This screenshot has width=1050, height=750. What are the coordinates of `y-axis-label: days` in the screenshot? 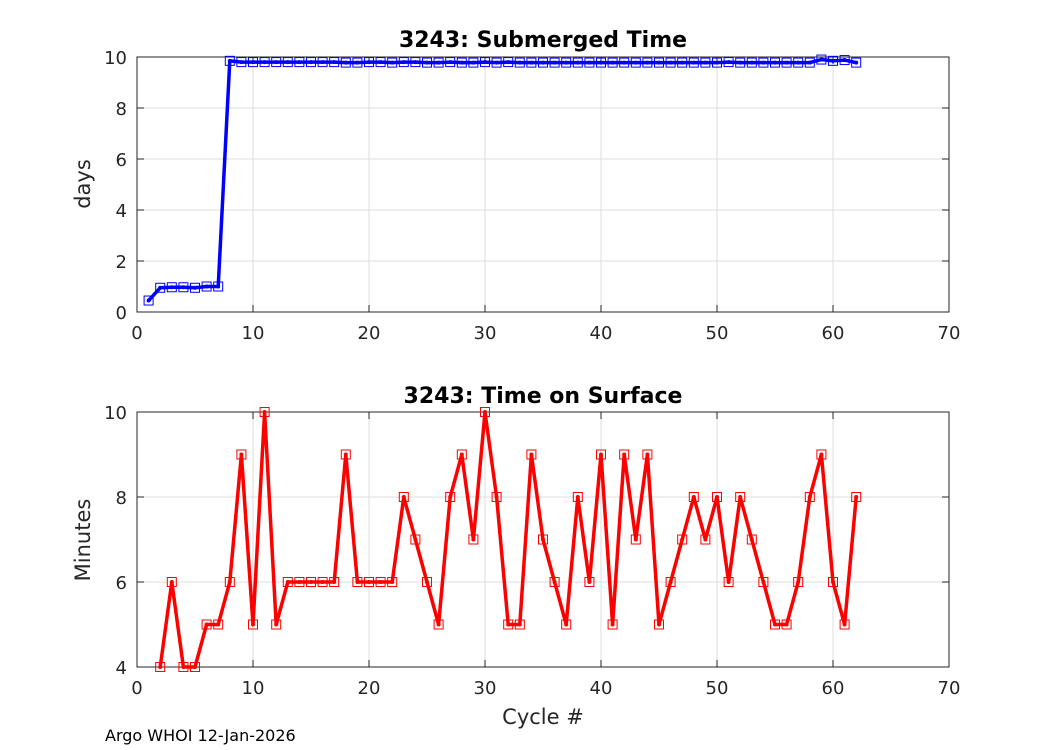 It's located at (83, 184).